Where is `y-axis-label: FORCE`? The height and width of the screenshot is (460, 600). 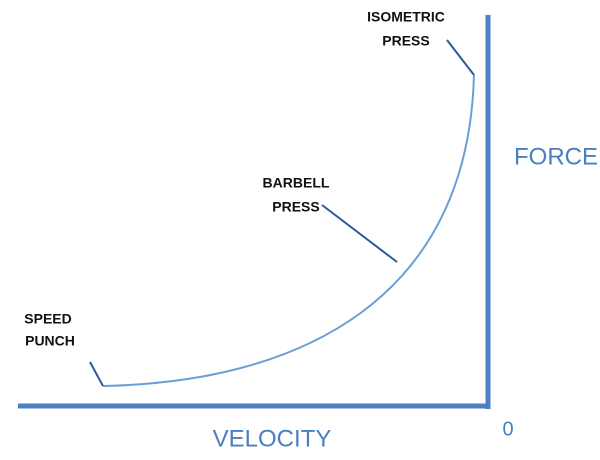
y-axis-label: FORCE is located at coordinates (556, 156).